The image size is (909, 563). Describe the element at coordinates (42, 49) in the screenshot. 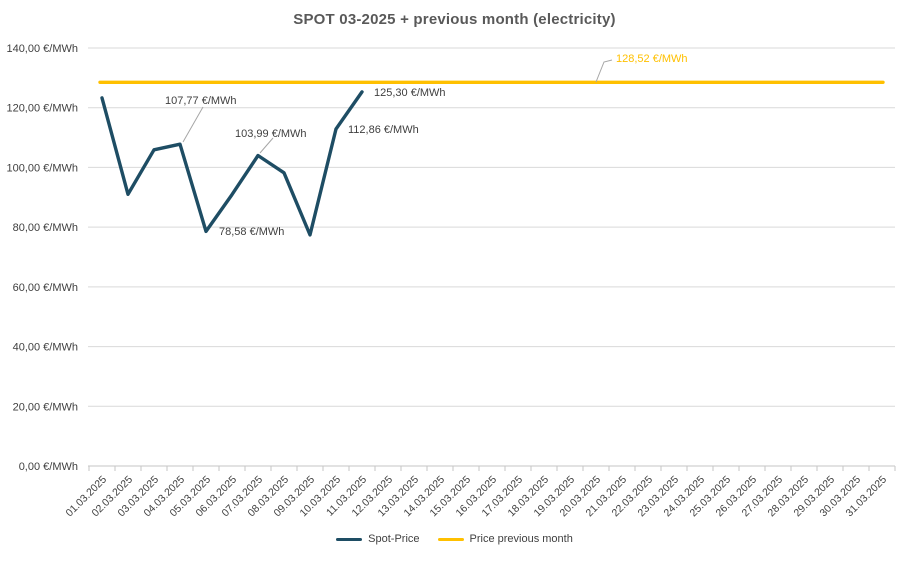

I see `y-tick-label: 140,00 €/MWh` at that location.